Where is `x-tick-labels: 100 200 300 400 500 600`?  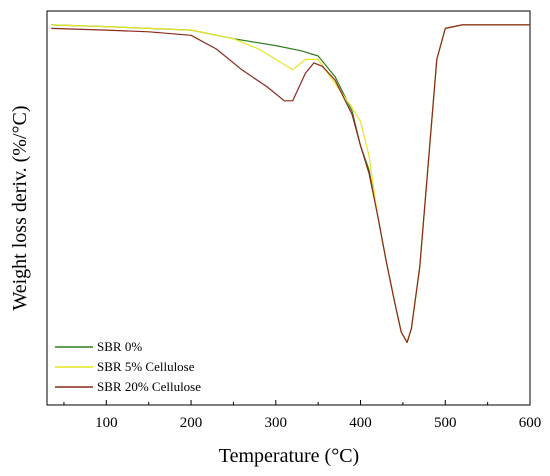 x-tick-labels: 100 200 300 400 500 600 is located at coordinates (318, 423).